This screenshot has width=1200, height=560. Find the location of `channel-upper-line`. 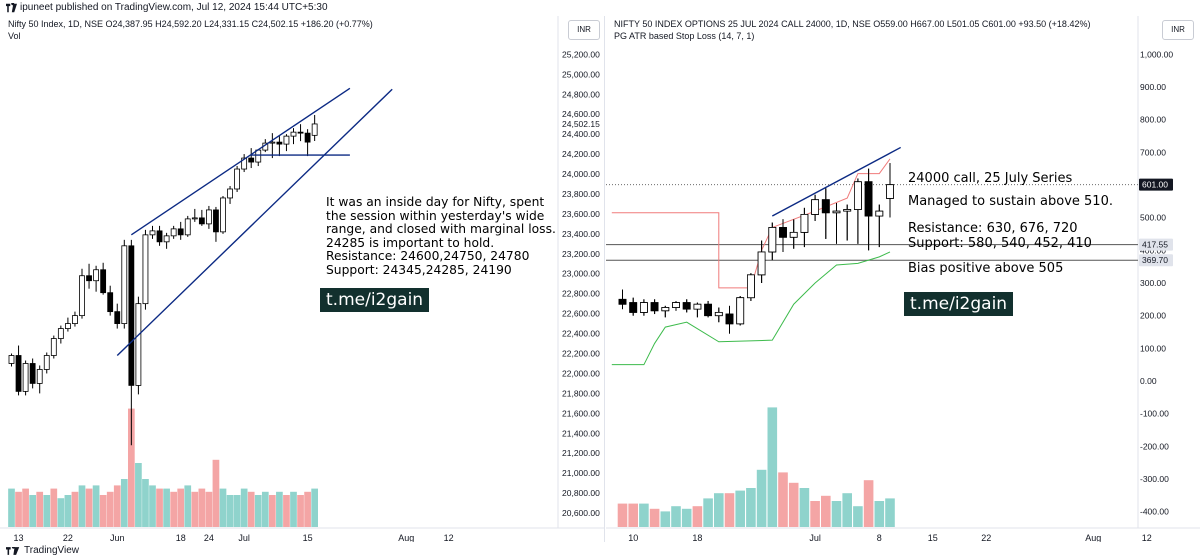

channel-upper-line is located at coordinates (240, 161).